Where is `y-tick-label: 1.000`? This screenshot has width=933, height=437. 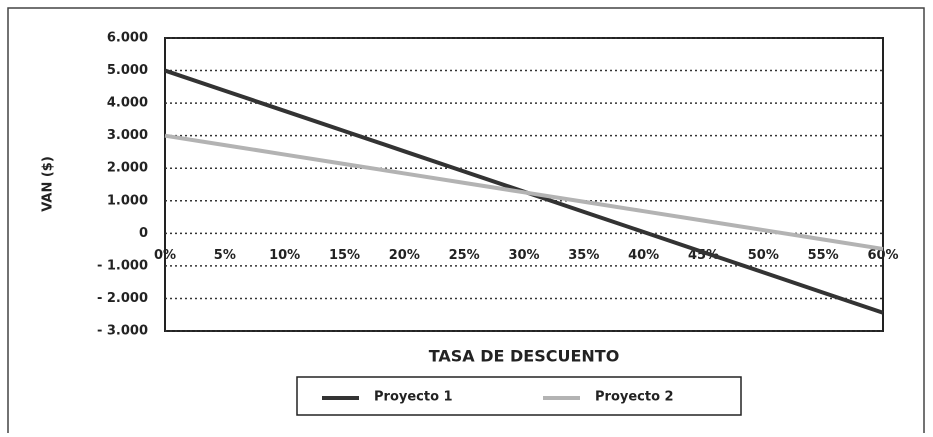 y-tick-label: 1.000 is located at coordinates (127, 200).